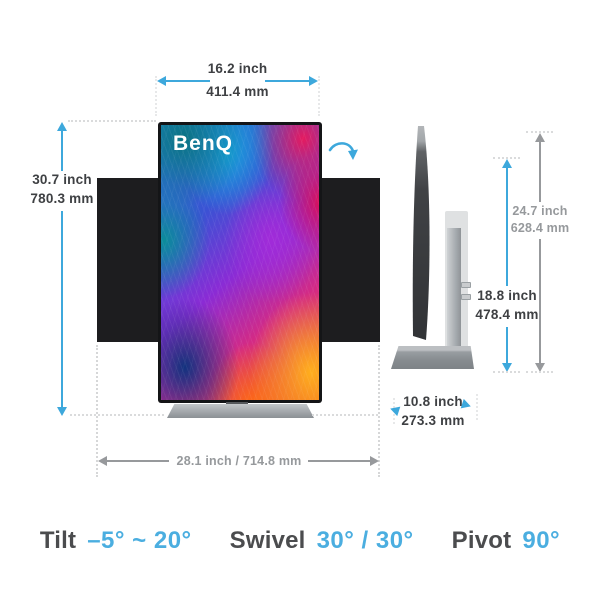 The width and height of the screenshot is (600, 600). What do you see at coordinates (62, 179) in the screenshot?
I see `height-inch-label: 30.7 inch` at bounding box center [62, 179].